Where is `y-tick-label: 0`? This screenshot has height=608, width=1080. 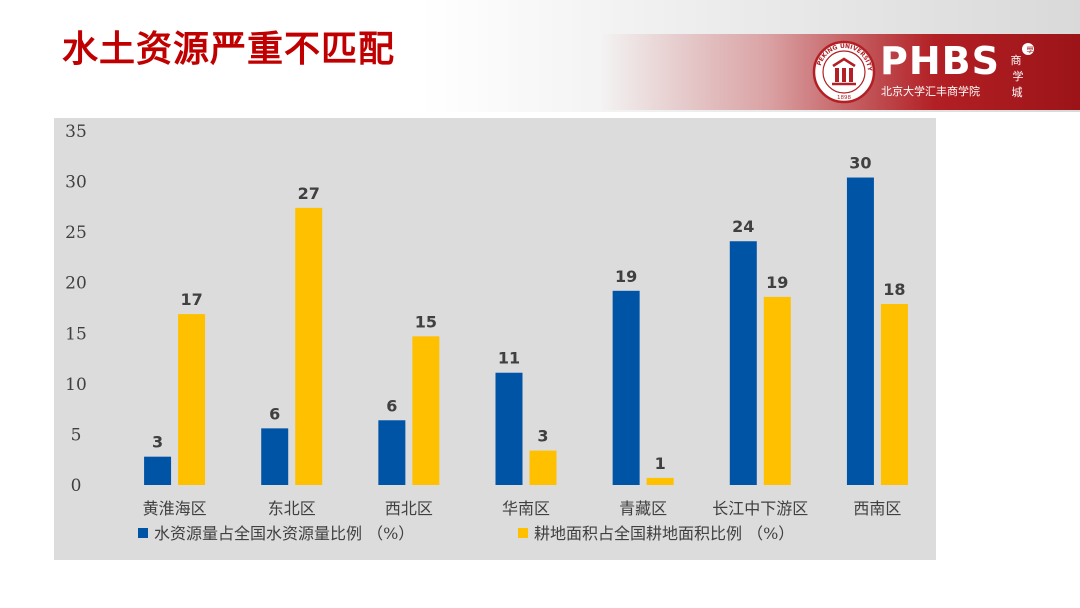 y-tick-label: 0 is located at coordinates (76, 486).